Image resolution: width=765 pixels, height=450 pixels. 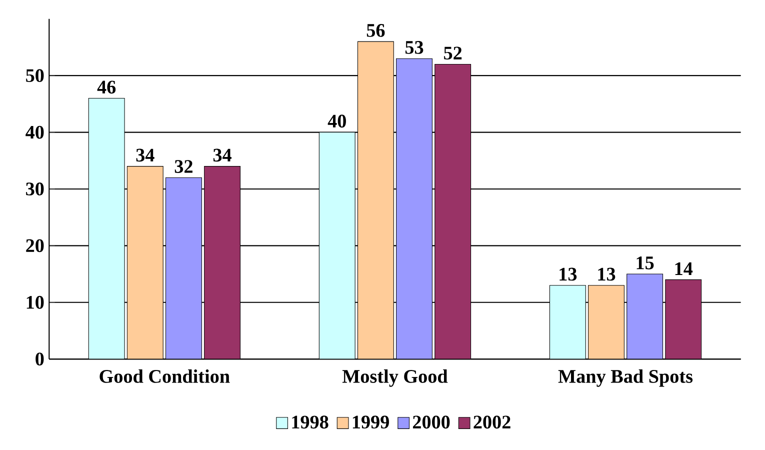 What do you see at coordinates (645, 263) in the screenshot?
I see `data-label: 15` at bounding box center [645, 263].